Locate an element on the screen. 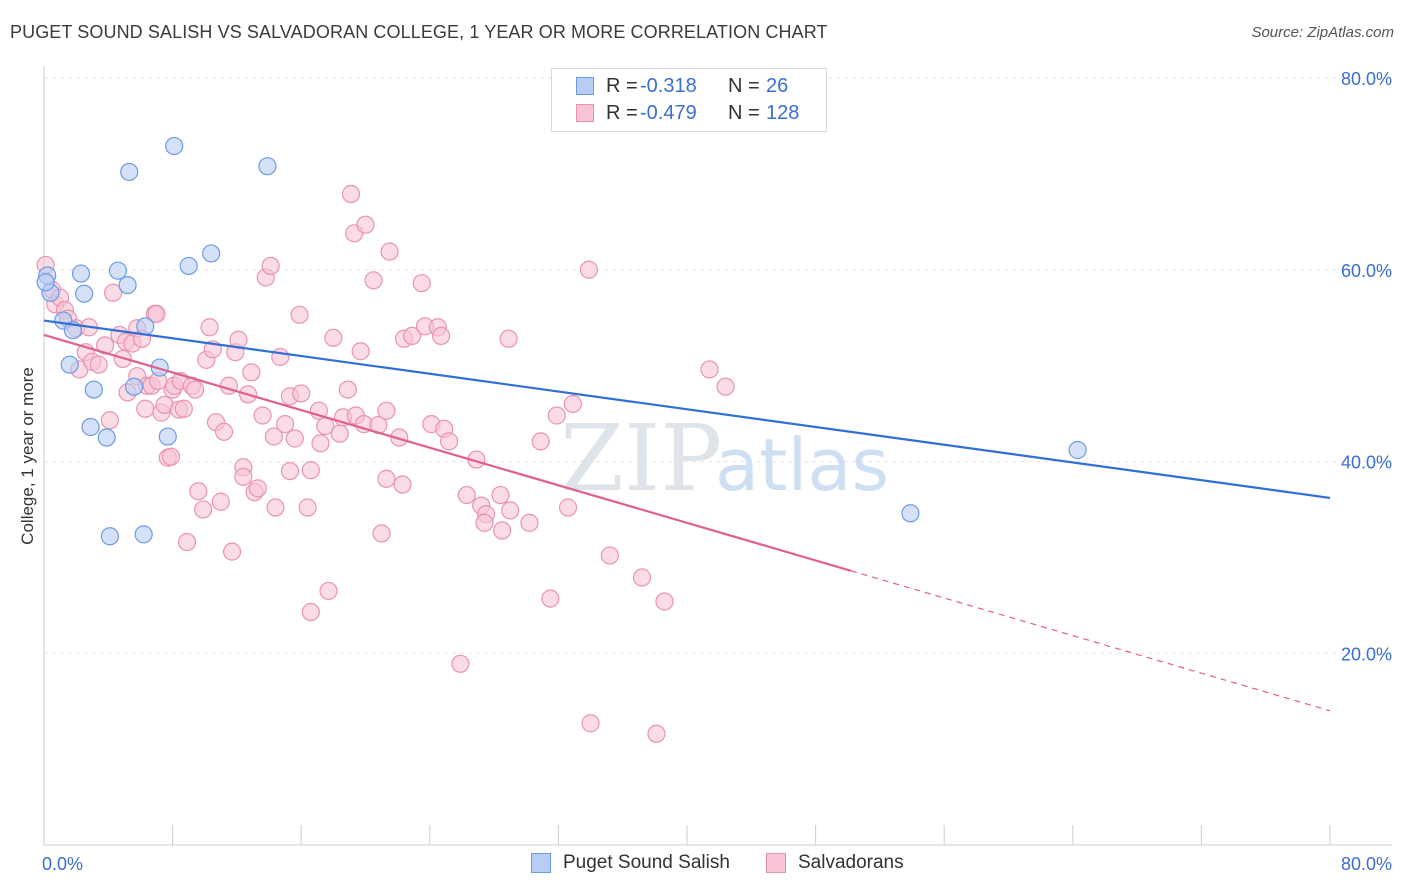 The height and width of the screenshot is (892, 1406). series-legend: Puget Sound Salish Salvadorans is located at coordinates (703, 865).